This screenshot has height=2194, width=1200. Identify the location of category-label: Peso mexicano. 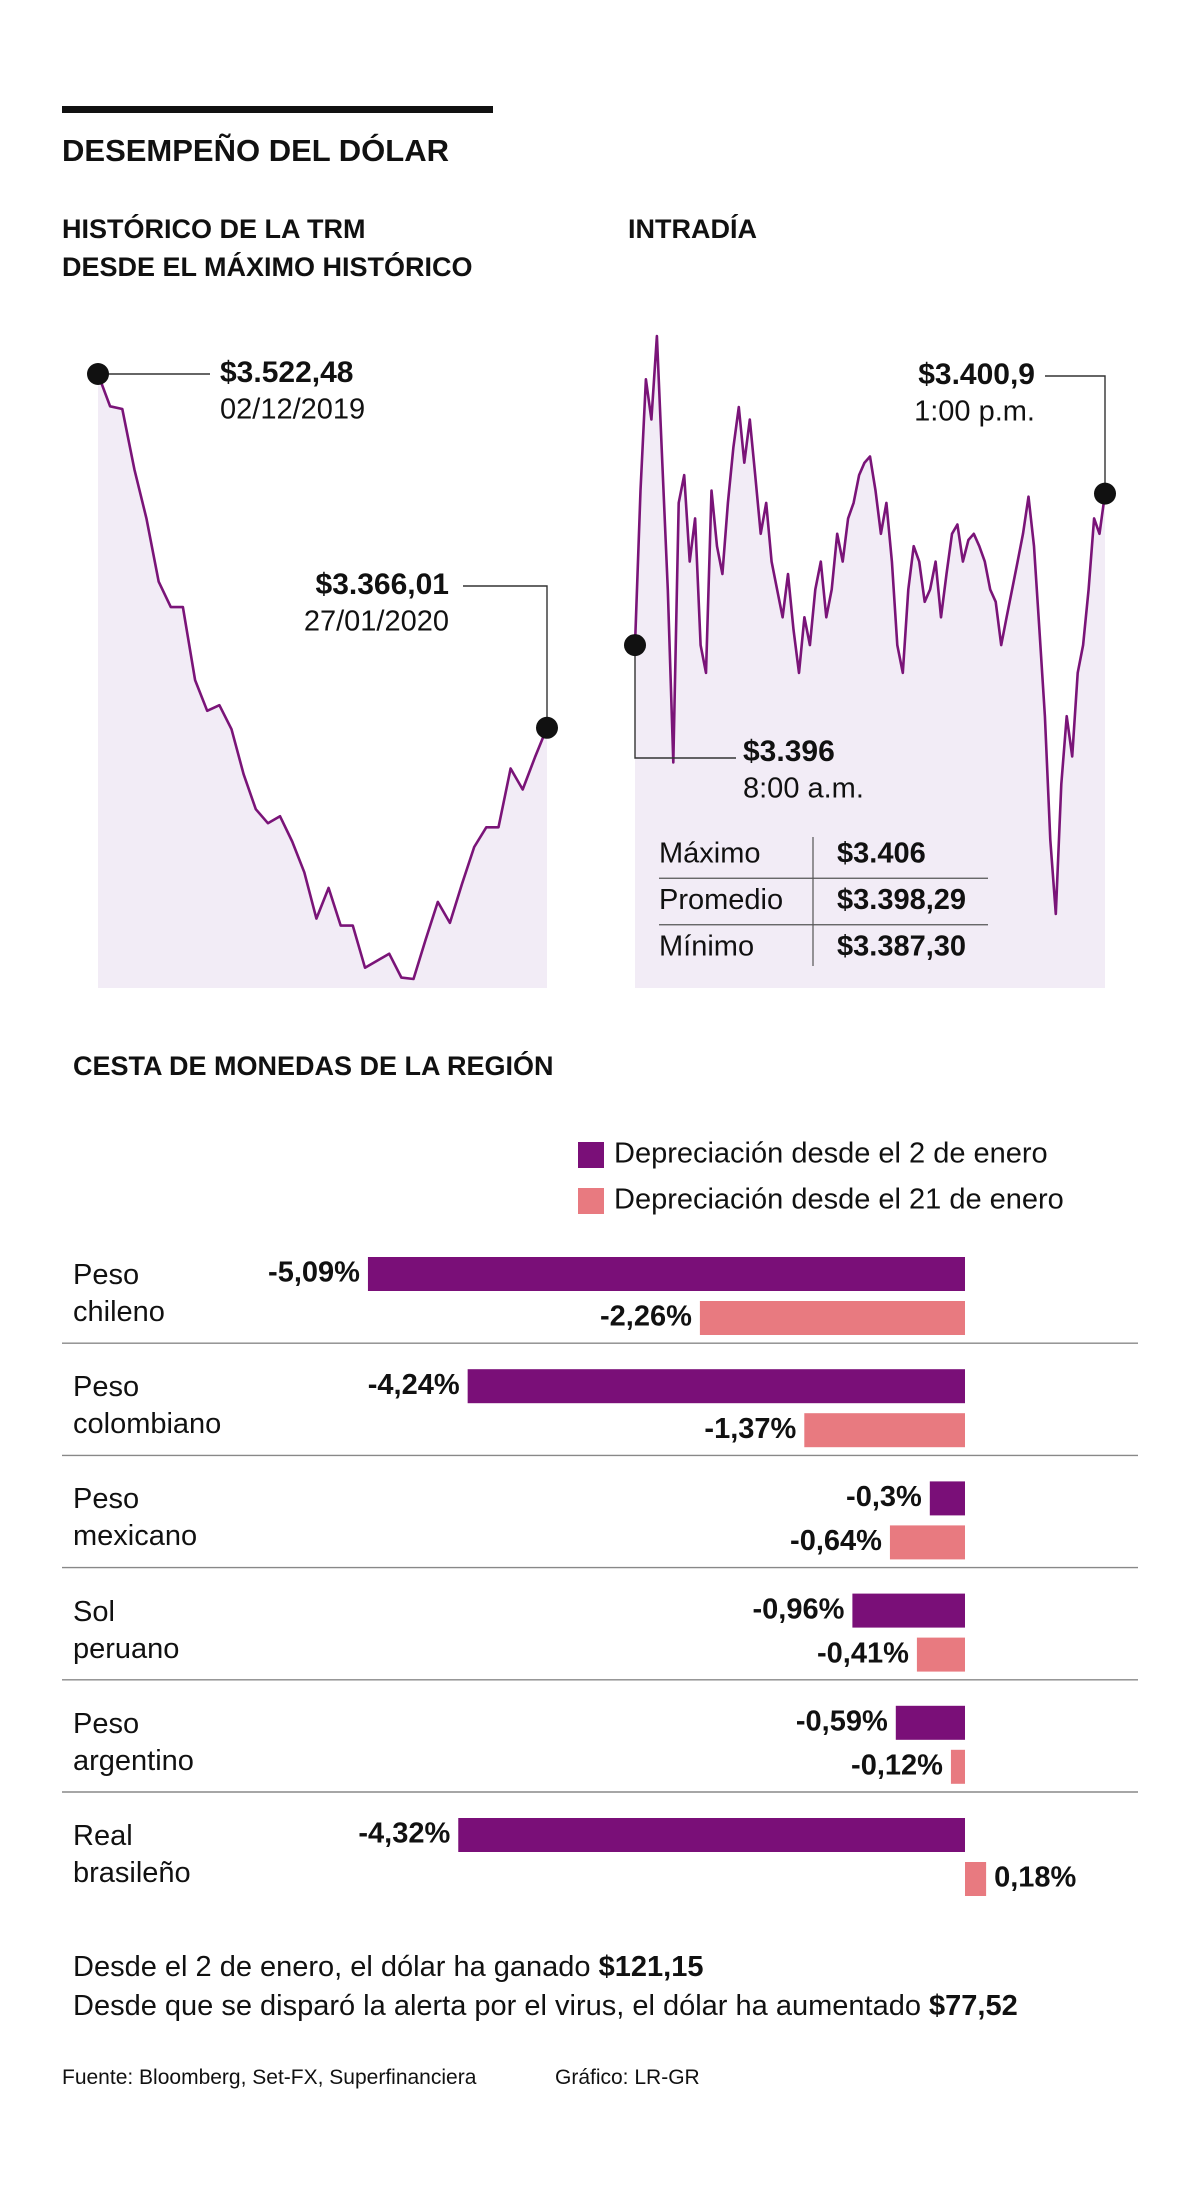
(135, 1518).